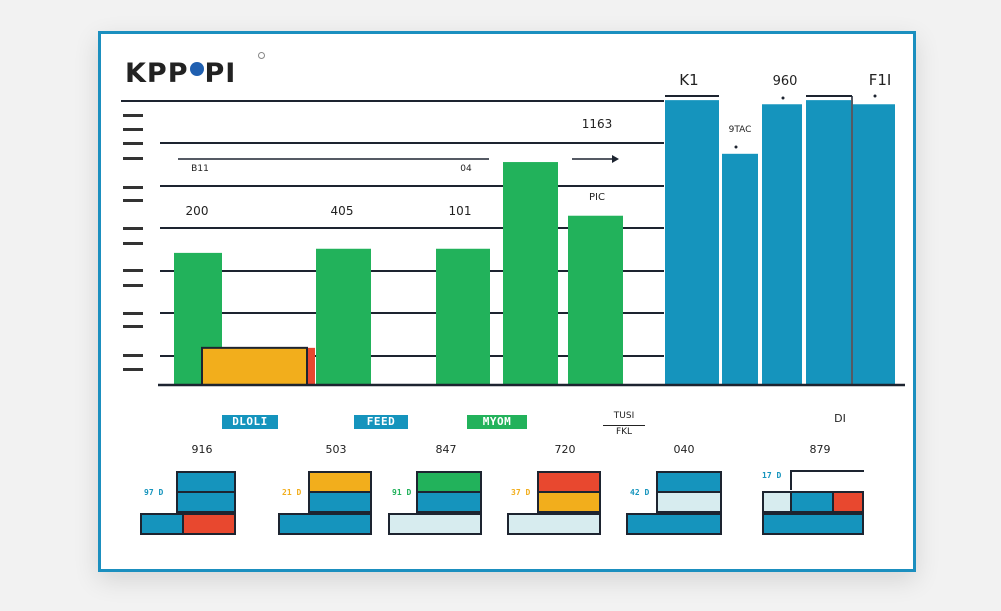 This screenshot has height=611, width=1001. Describe the element at coordinates (595, 300) in the screenshot. I see `bar-e` at that location.